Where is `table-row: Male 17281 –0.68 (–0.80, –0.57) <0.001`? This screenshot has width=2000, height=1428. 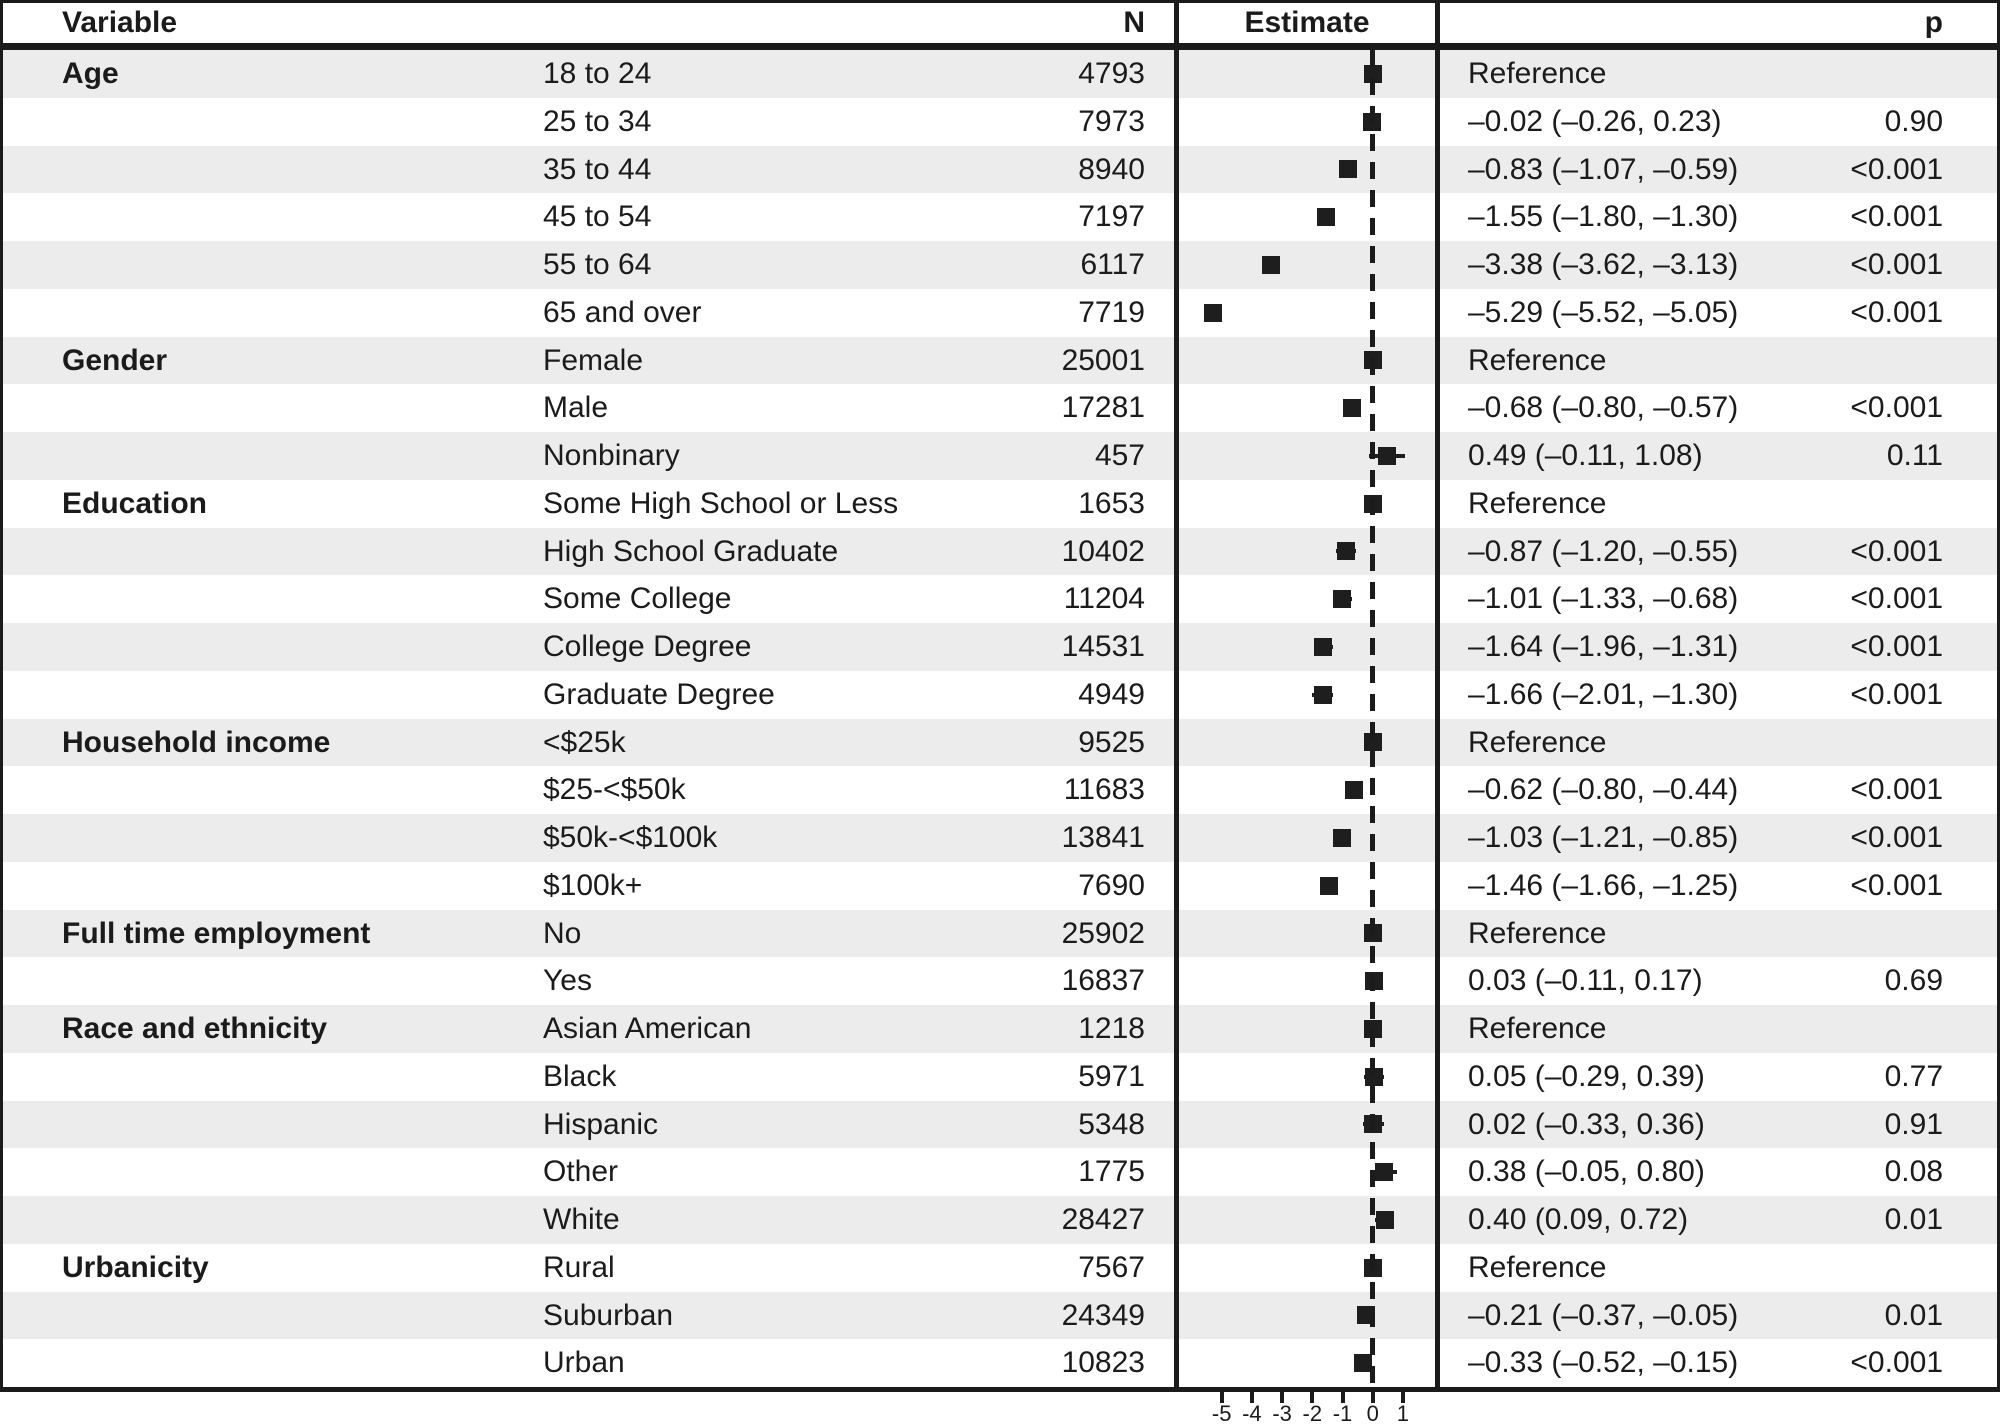 table-row: Male 17281 –0.68 (–0.80, –0.57) <0.001 is located at coordinates (1000, 408).